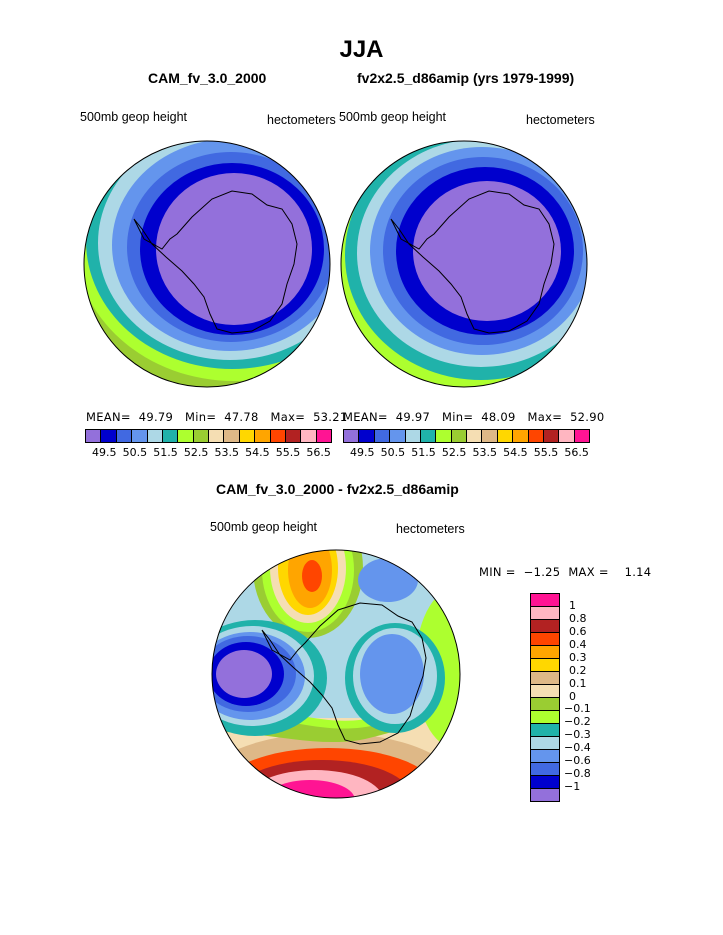  I want to click on diff-panel-subtitle: CAM_fv_3.0_2000 - fv2x2.5_d86amip, so click(337, 489).